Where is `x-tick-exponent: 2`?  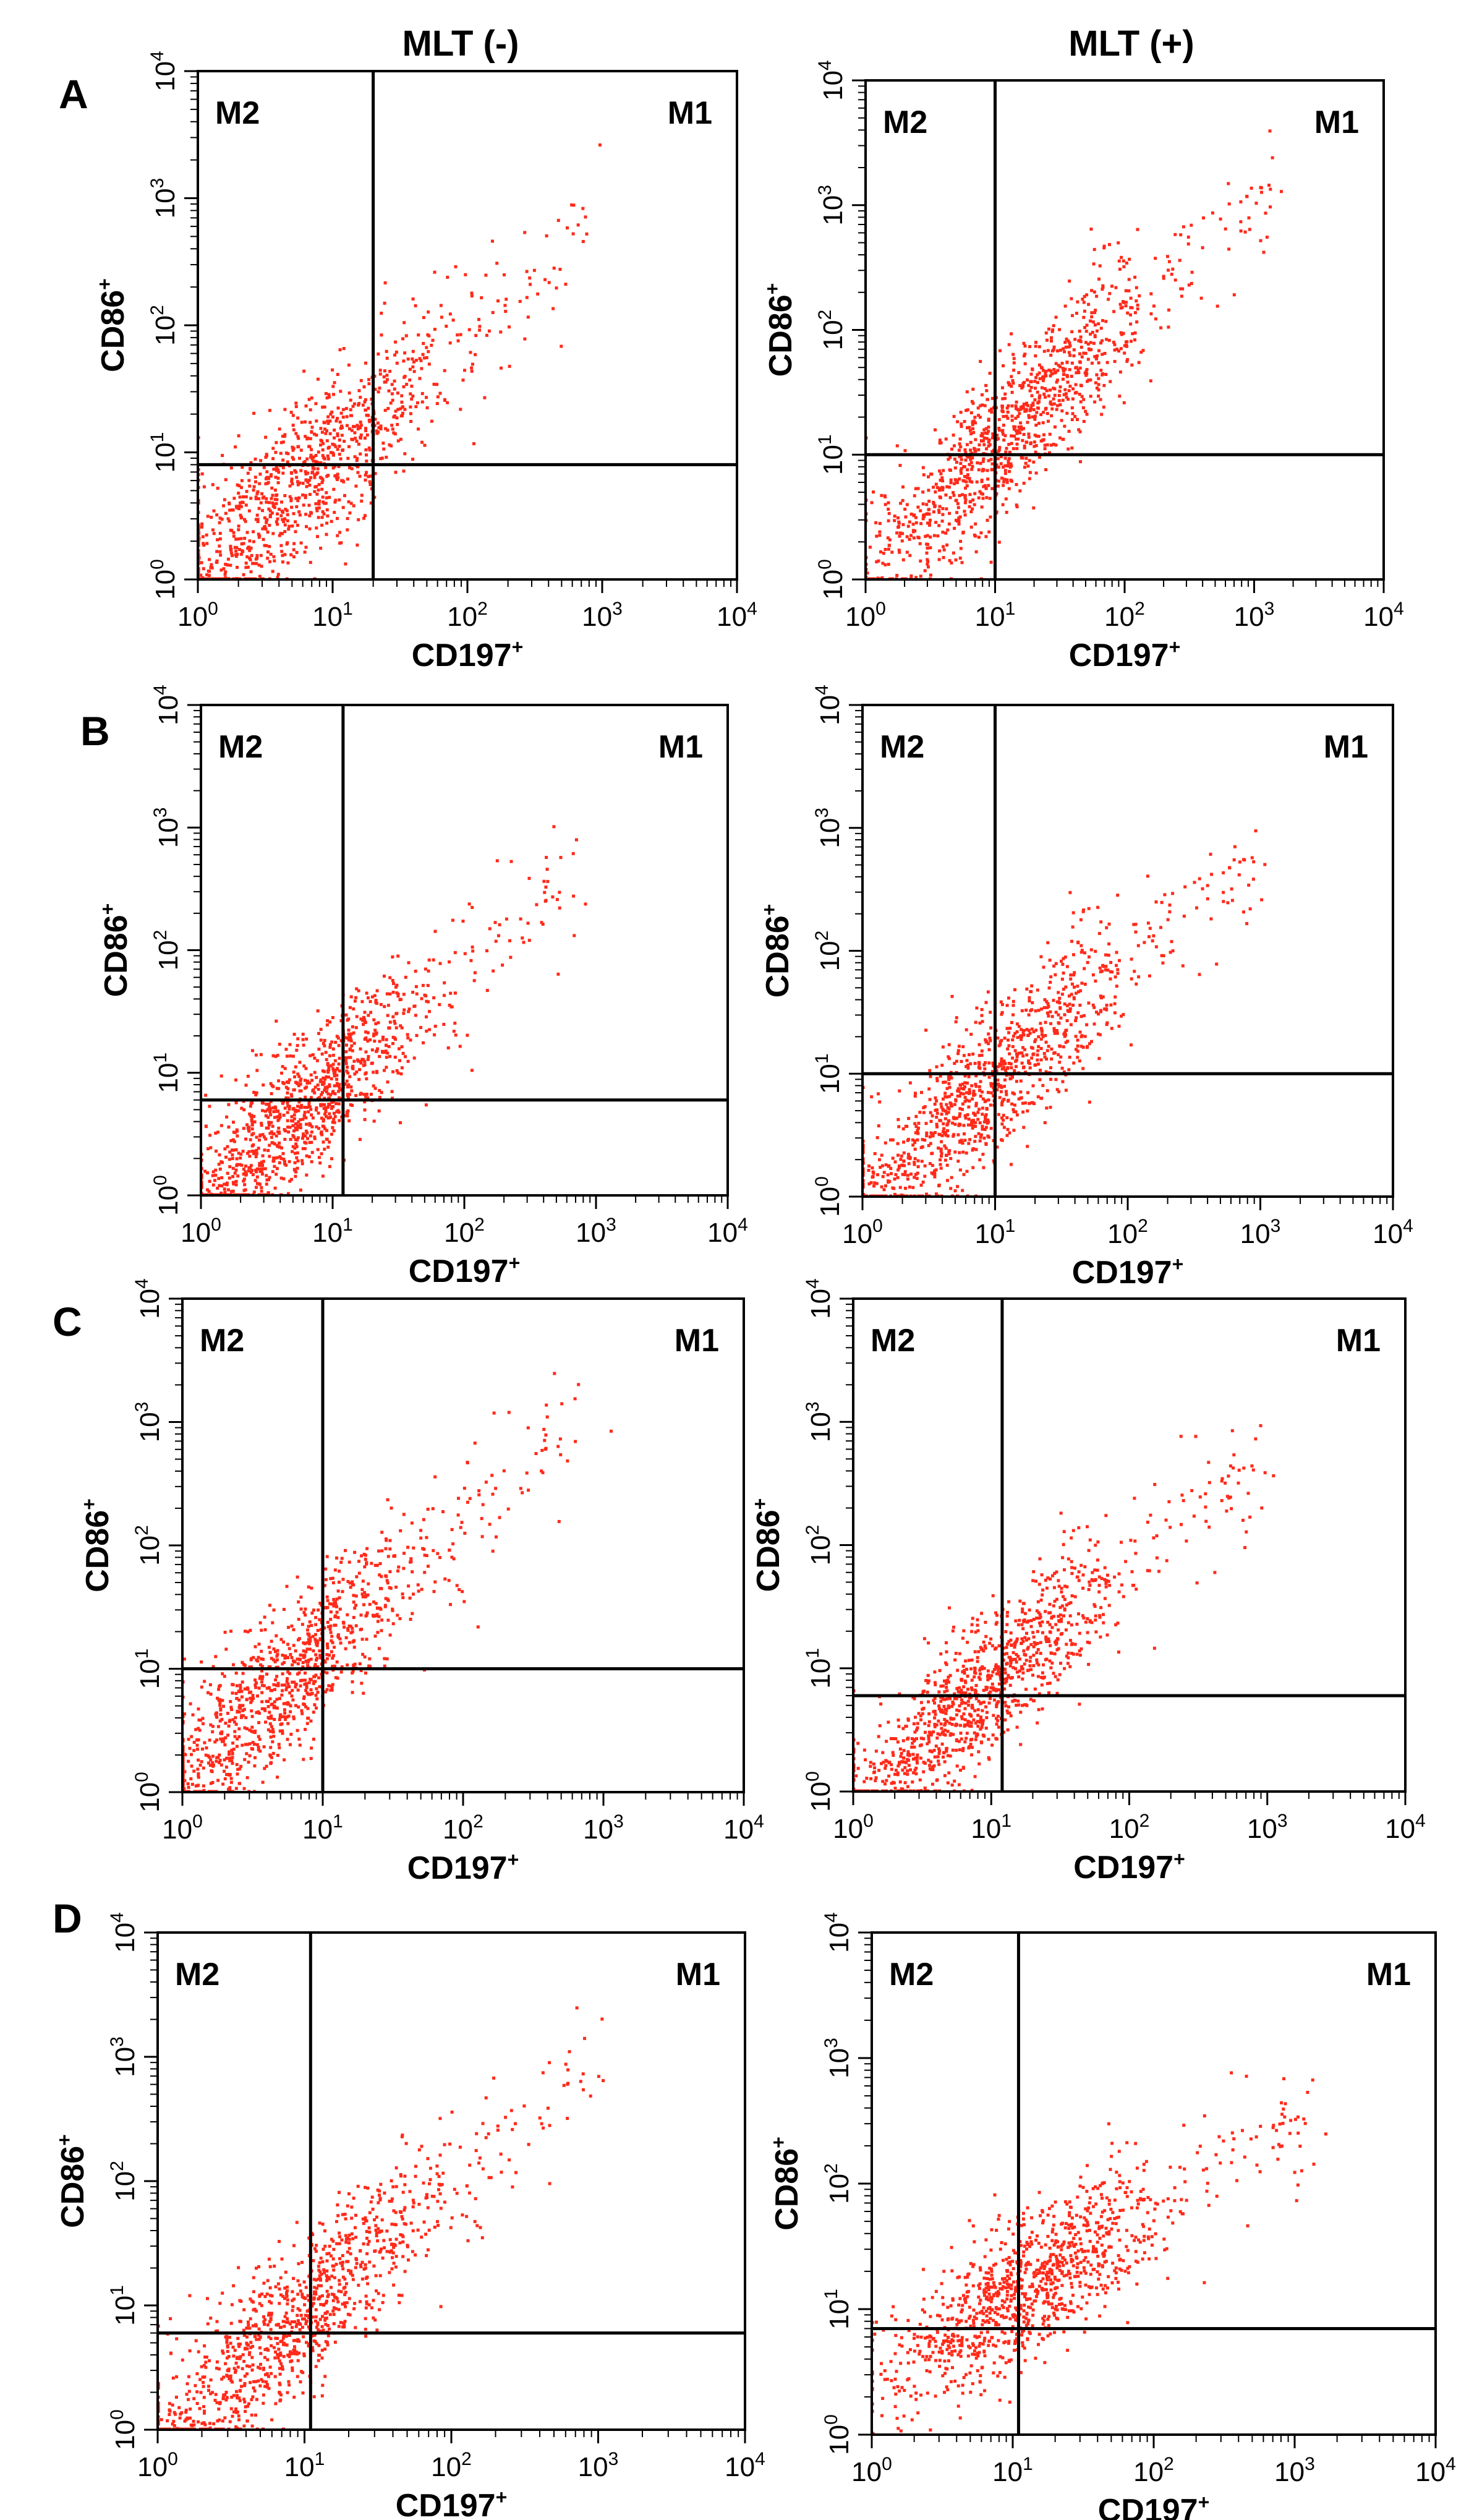
x-tick-exponent: 2 is located at coordinates (1143, 1226).